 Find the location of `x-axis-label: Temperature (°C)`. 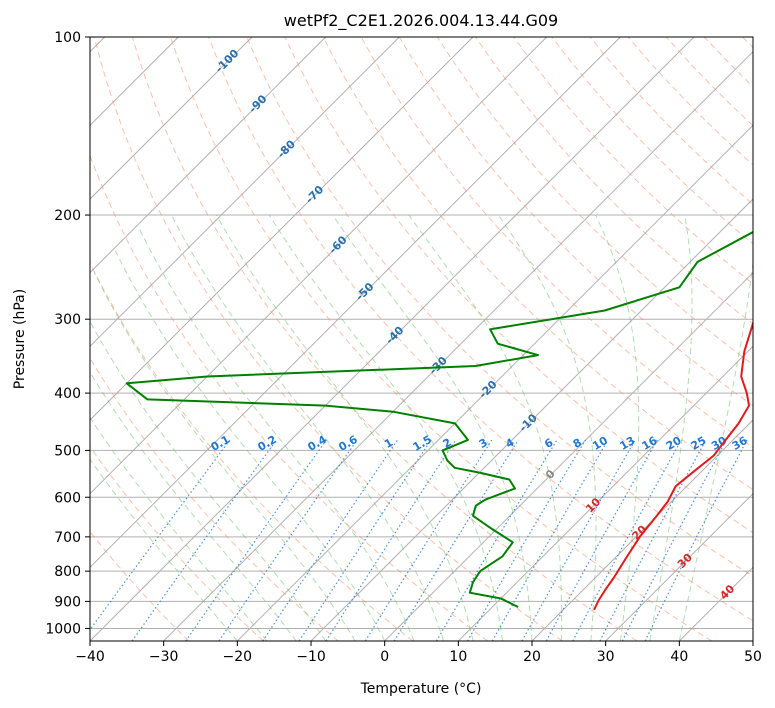

x-axis-label: Temperature (°C) is located at coordinates (421, 689).